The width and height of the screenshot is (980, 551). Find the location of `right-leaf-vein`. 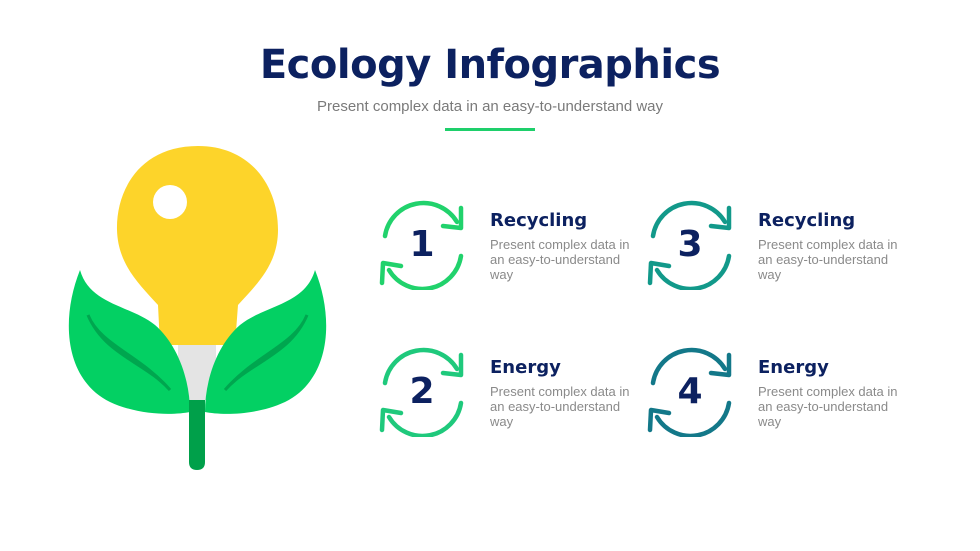

right-leaf-vein is located at coordinates (266, 352).